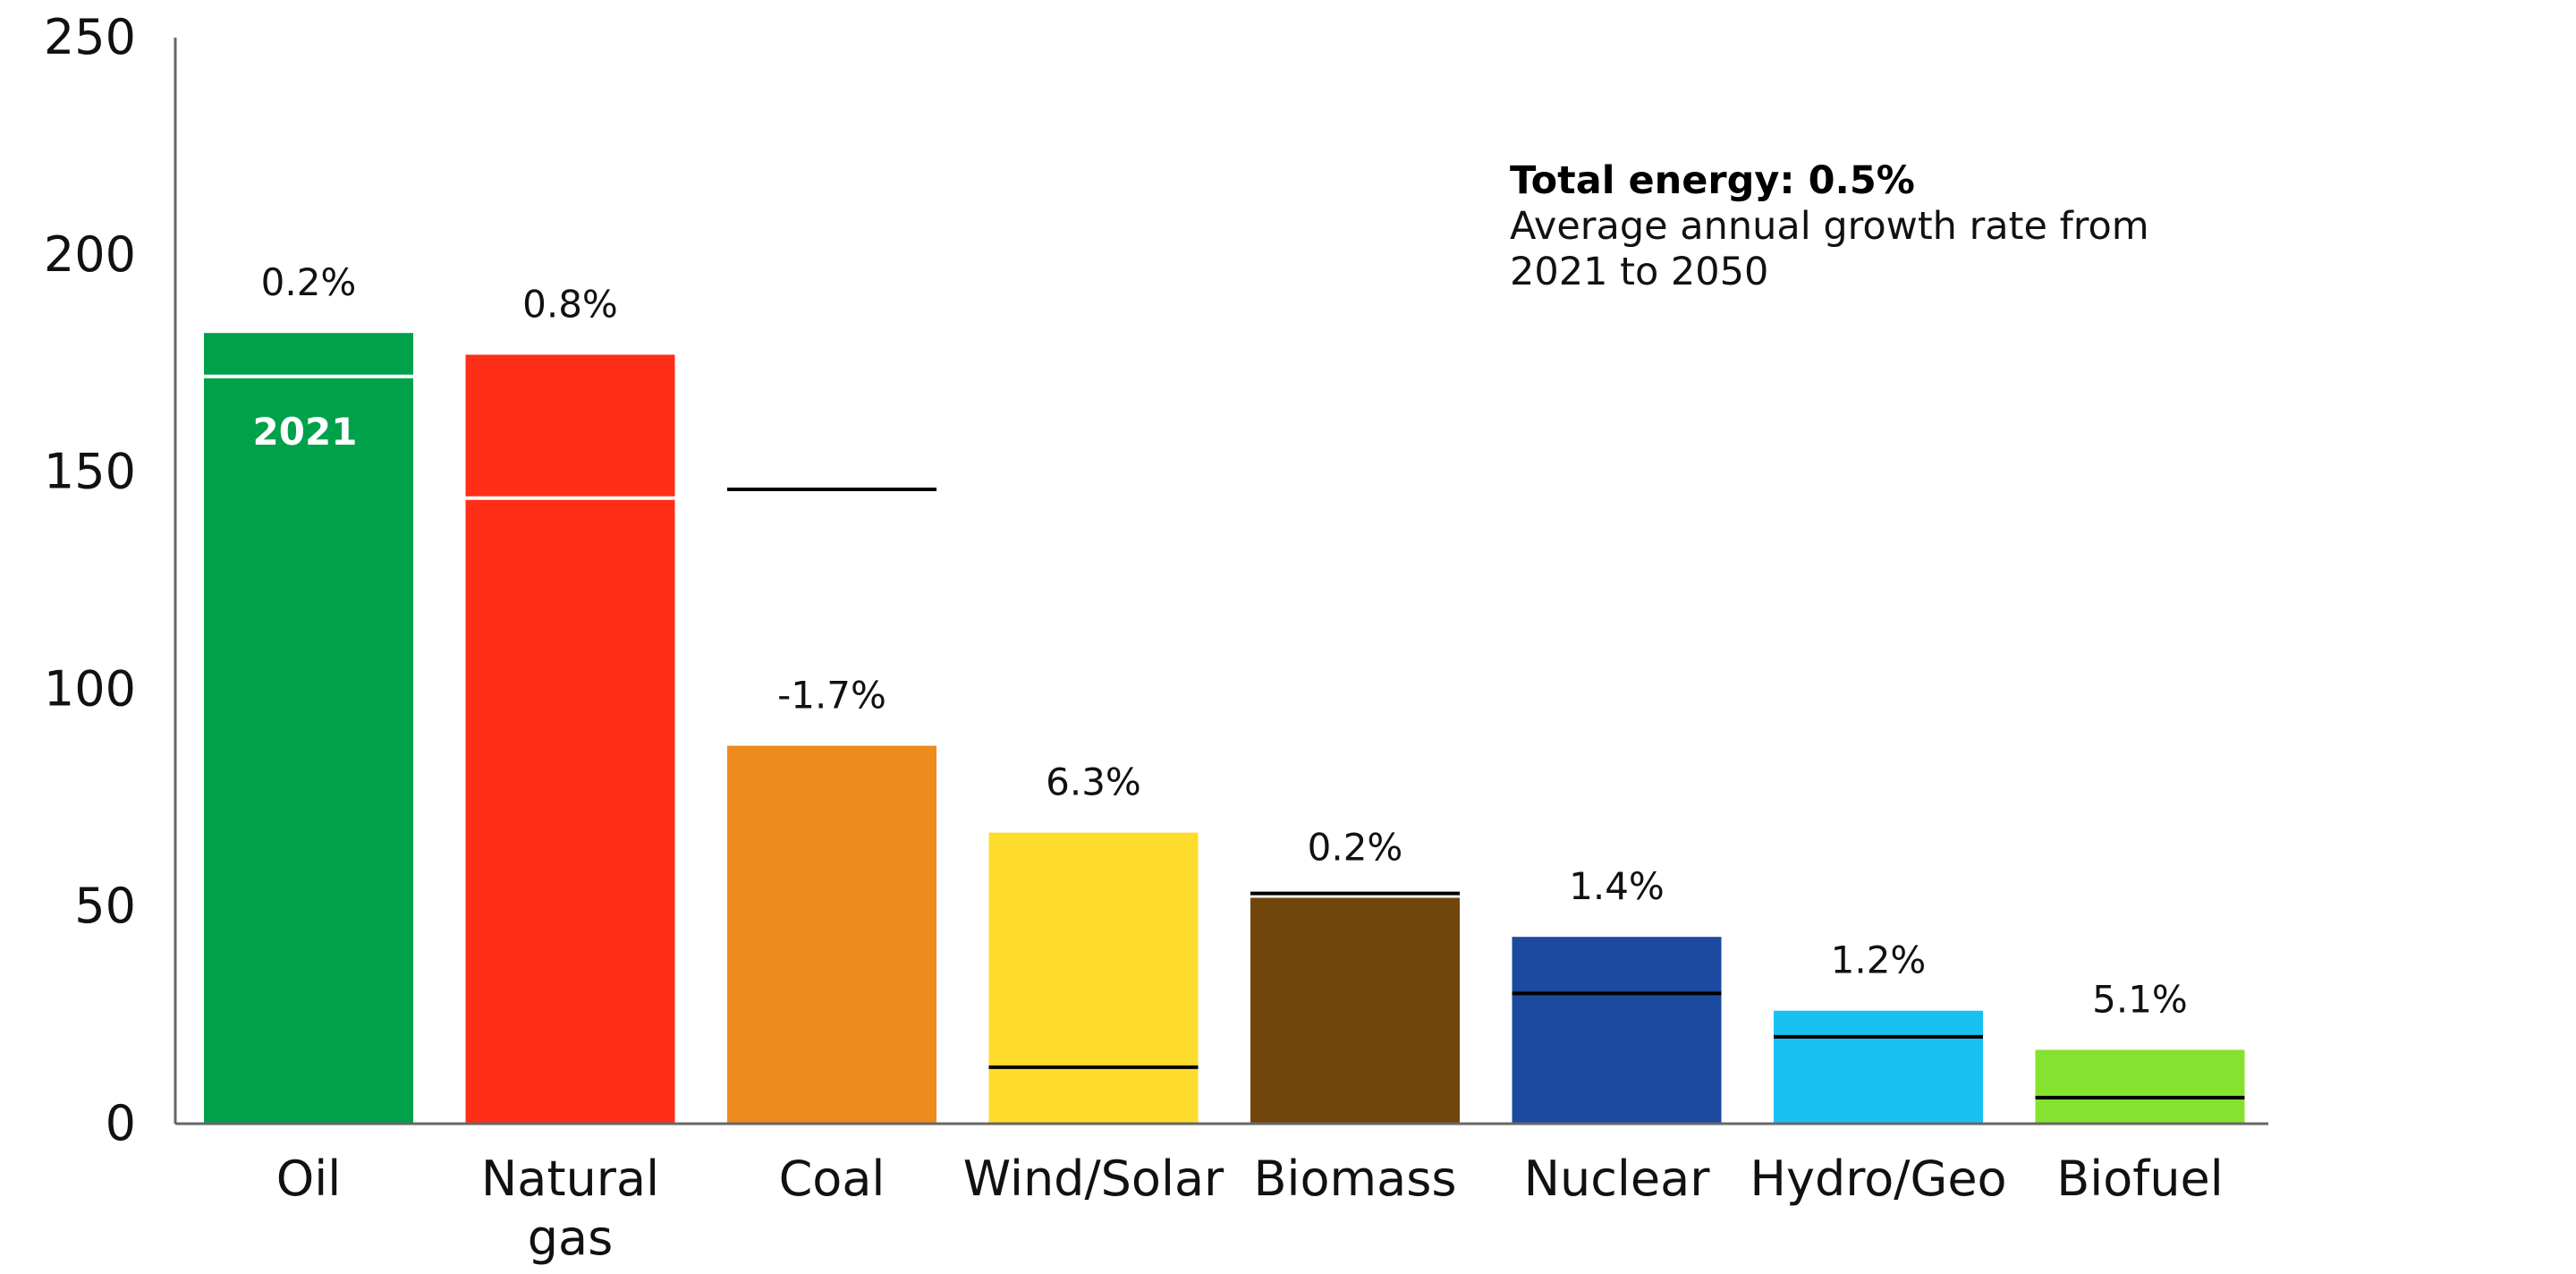 This screenshot has height=1274, width=2576. Describe the element at coordinates (2140, 999) in the screenshot. I see `growth-rate-label: 5.1%` at that location.